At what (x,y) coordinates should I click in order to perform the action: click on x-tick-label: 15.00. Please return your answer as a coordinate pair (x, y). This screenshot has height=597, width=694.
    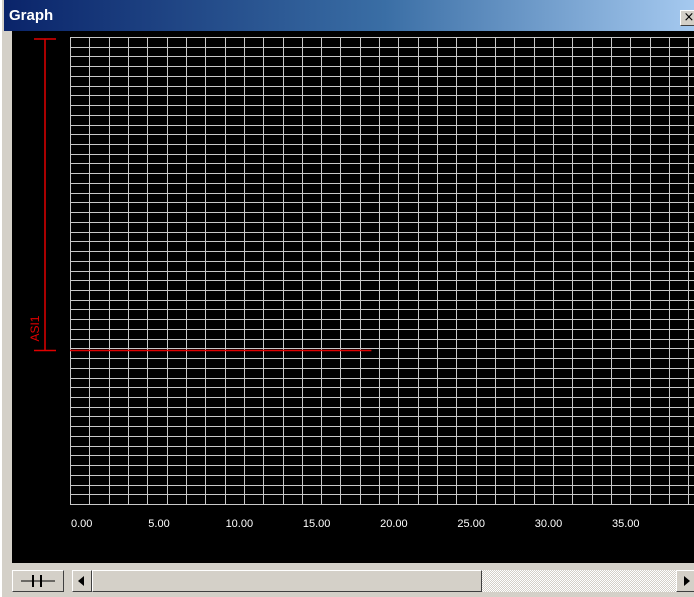
    Looking at the image, I should click on (317, 524).